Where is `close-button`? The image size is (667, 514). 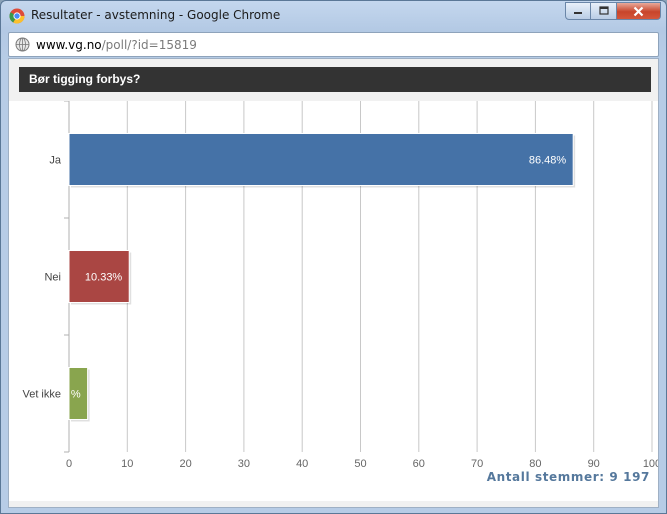 close-button is located at coordinates (639, 11).